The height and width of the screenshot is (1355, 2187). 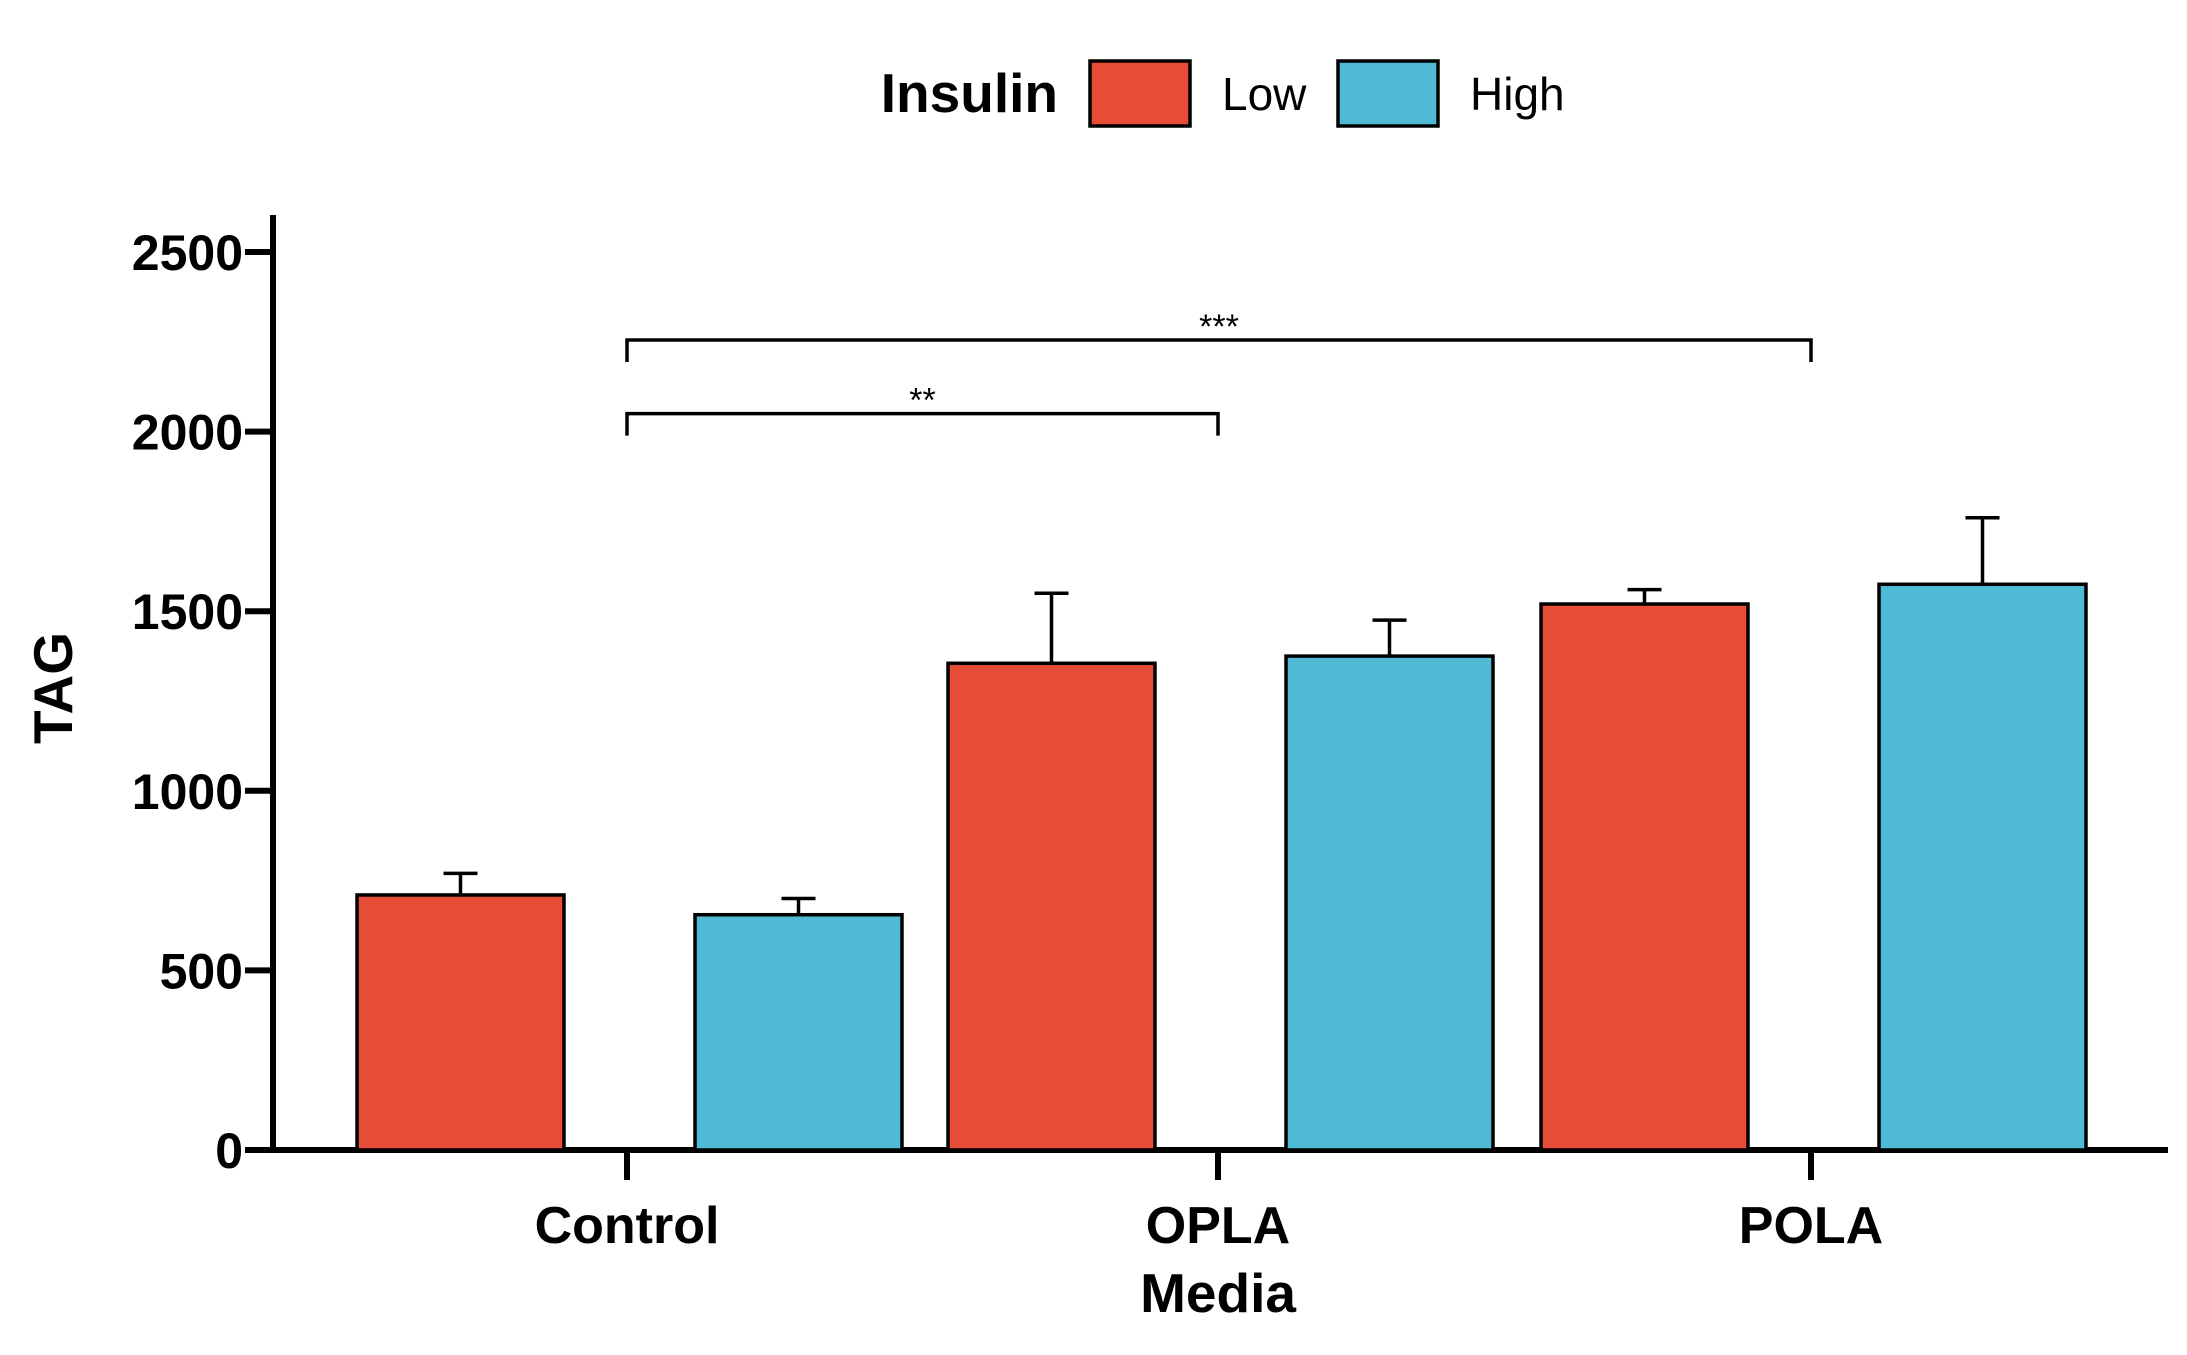 I want to click on legend-label: High, so click(x=1517, y=94).